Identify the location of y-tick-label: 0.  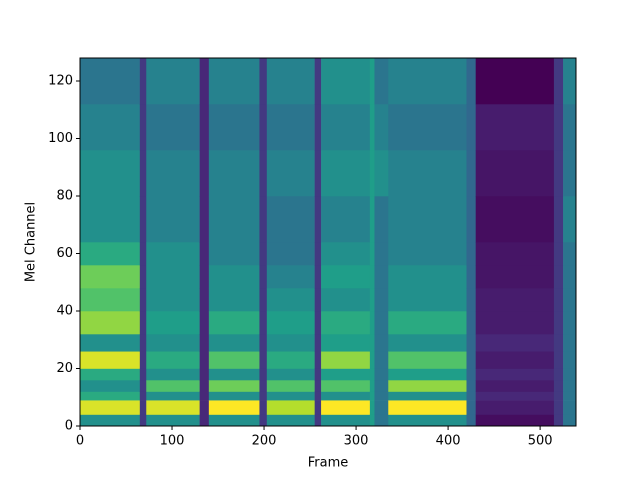
(69, 426).